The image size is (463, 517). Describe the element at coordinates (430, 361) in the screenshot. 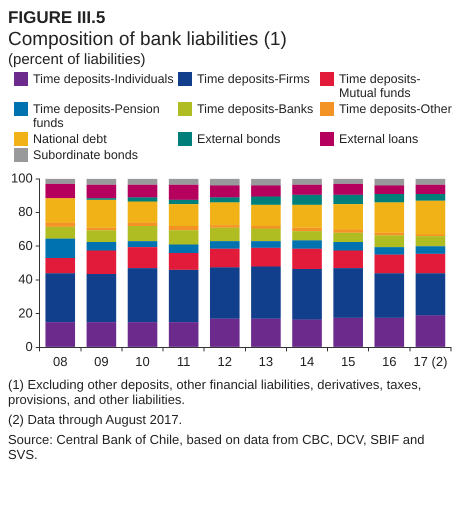

I see `x-tick-label: 17 (2)` at that location.